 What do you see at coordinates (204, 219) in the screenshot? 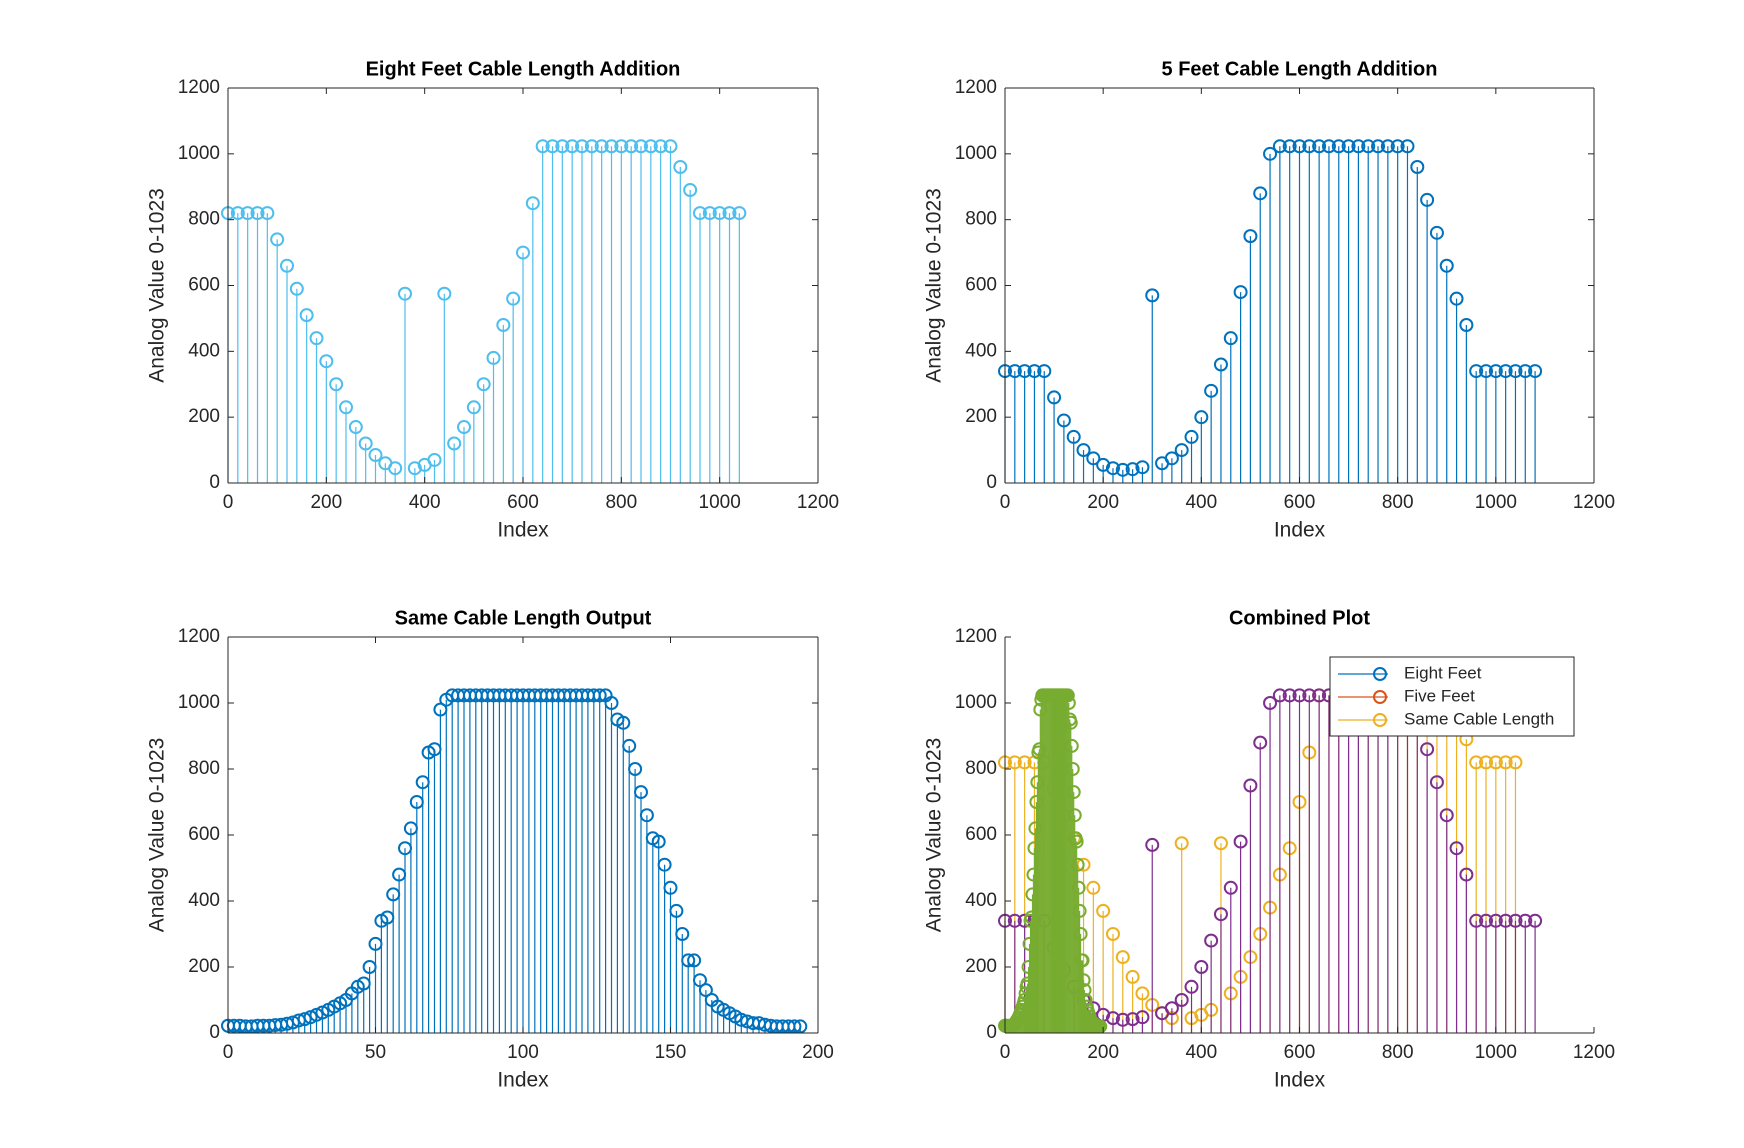
I see `y-tick-label: 800` at bounding box center [204, 219].